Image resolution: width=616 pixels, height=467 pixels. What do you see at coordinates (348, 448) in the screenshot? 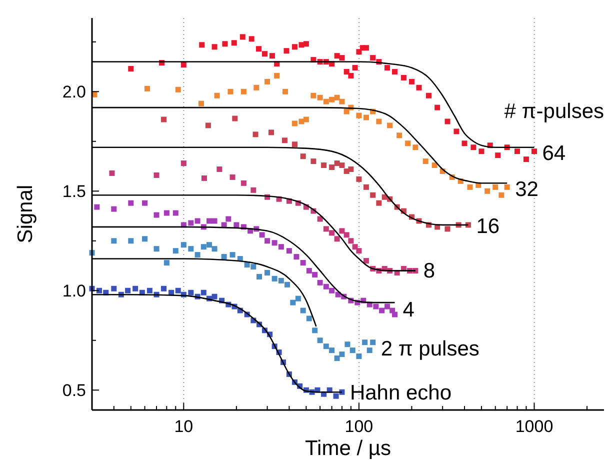
I see `x-axis-title: Time / µs` at bounding box center [348, 448].